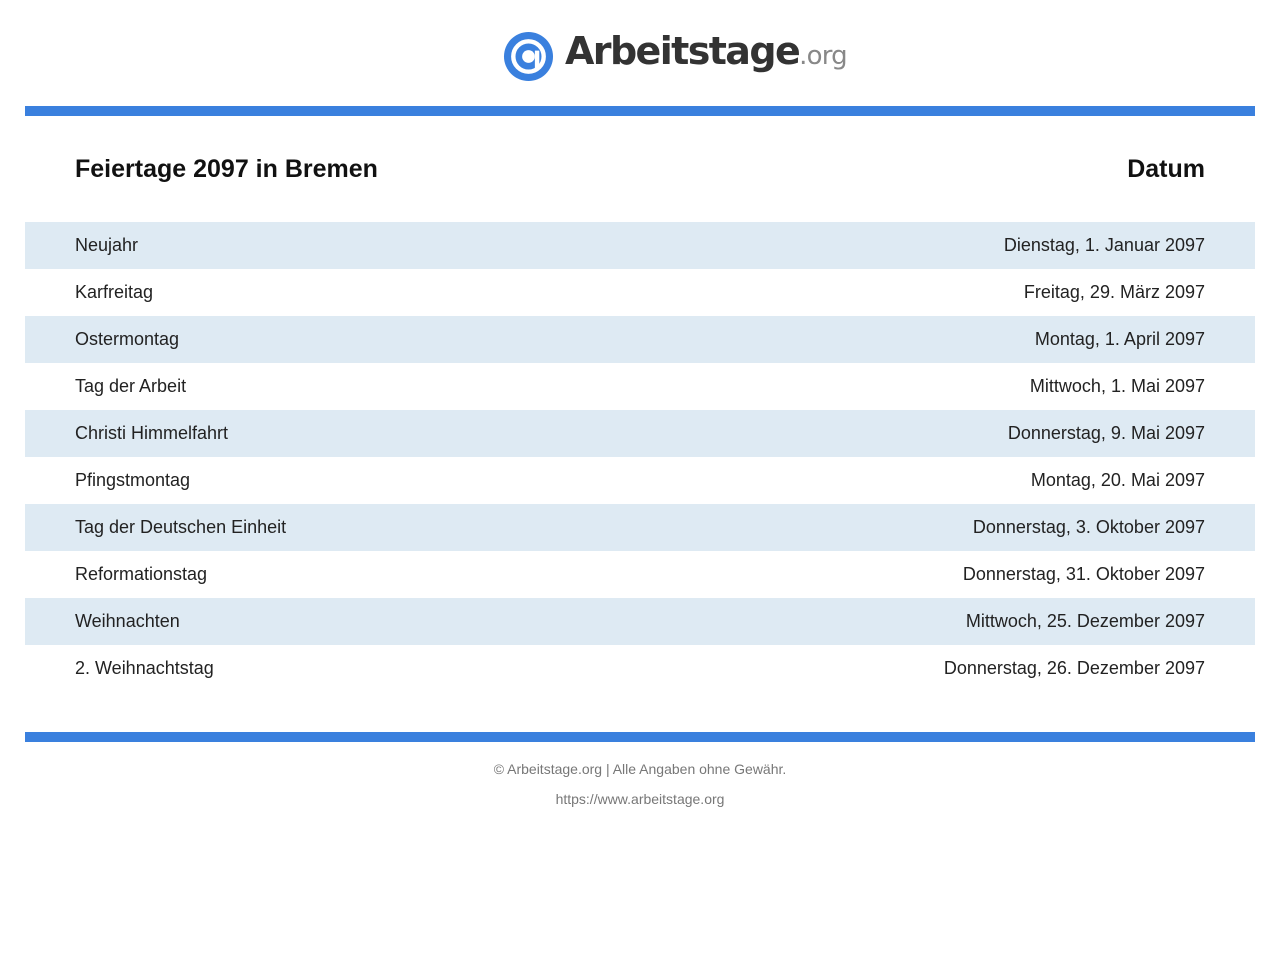 The image size is (1280, 960). Describe the element at coordinates (640, 339) in the screenshot. I see `table-row: Ostermontag Montag, 1. April 2097` at that location.